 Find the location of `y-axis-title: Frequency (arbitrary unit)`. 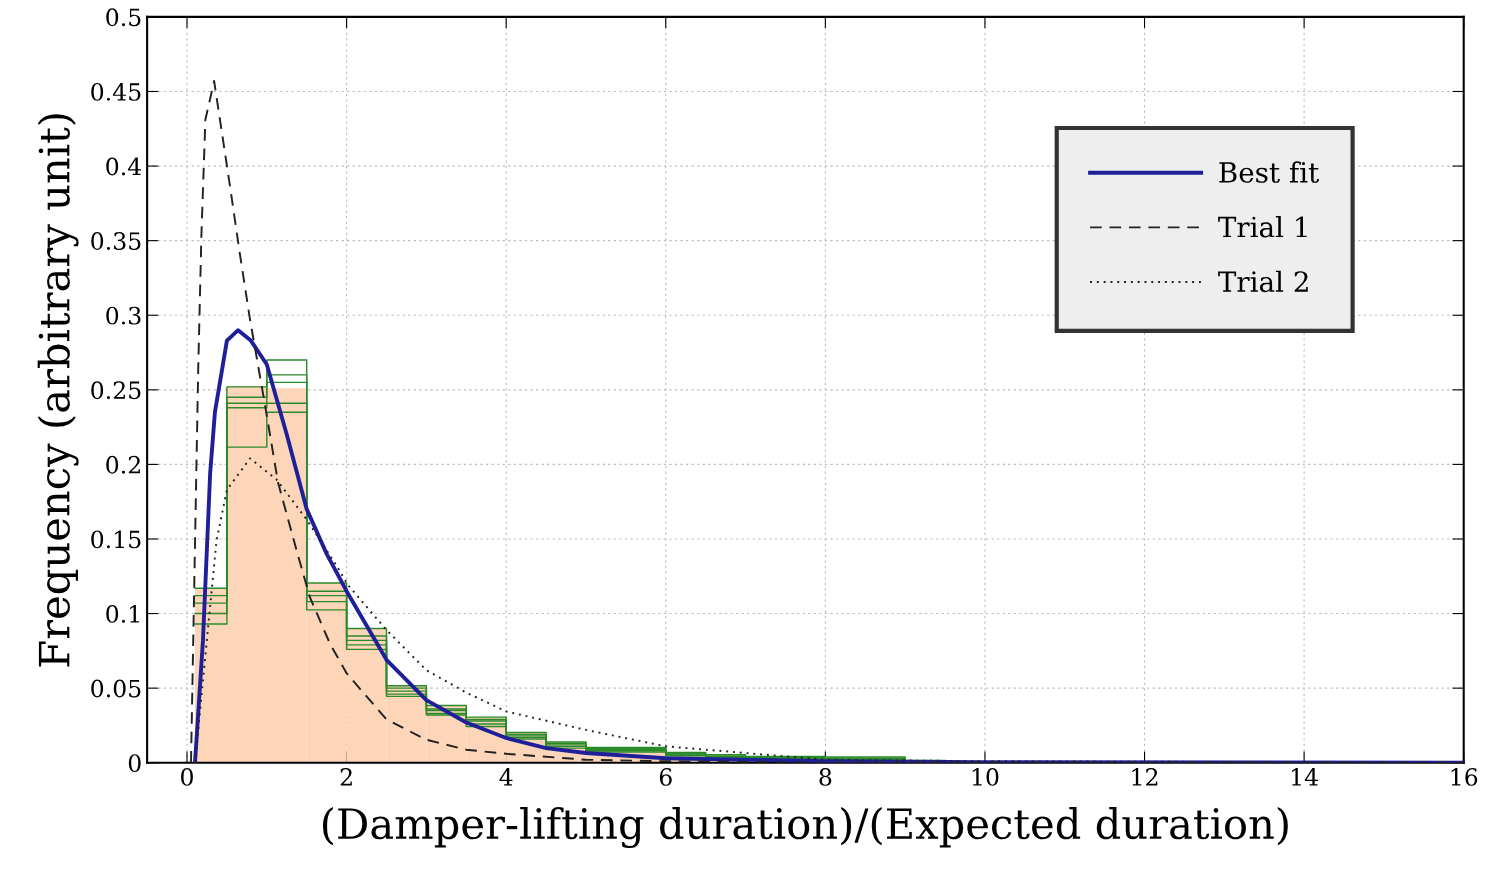

y-axis-title: Frequency (arbitrary unit) is located at coordinates (58, 390).